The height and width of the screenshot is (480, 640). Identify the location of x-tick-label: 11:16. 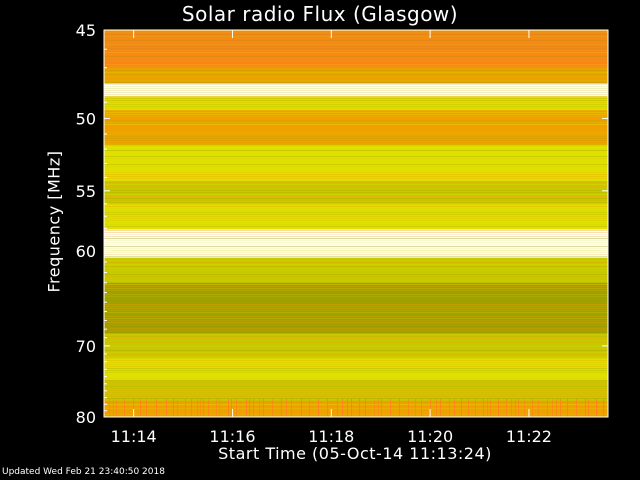
(232, 436).